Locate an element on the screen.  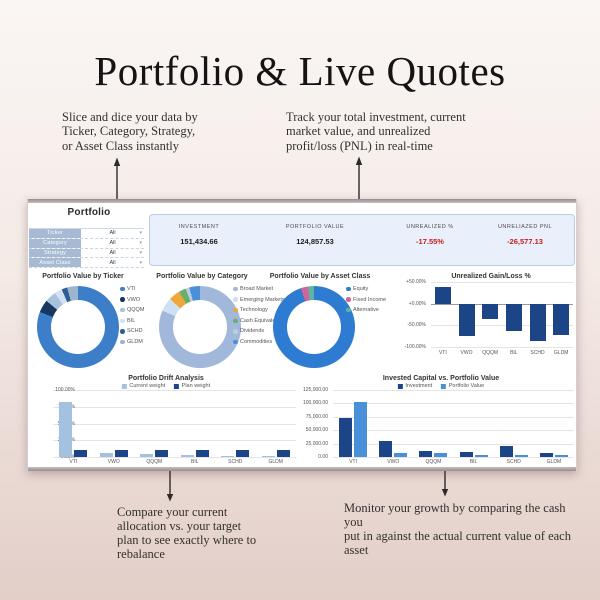
legend-item: QQQM is located at coordinates (132, 310).